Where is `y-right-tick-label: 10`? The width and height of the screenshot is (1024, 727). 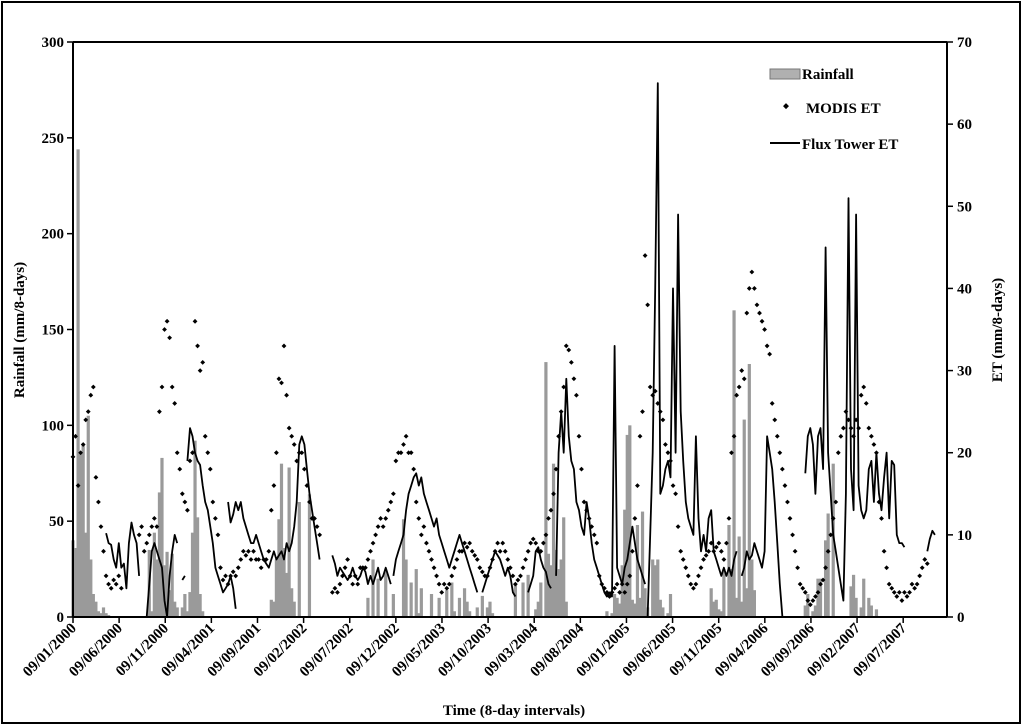 y-right-tick-label: 10 is located at coordinates (964, 536).